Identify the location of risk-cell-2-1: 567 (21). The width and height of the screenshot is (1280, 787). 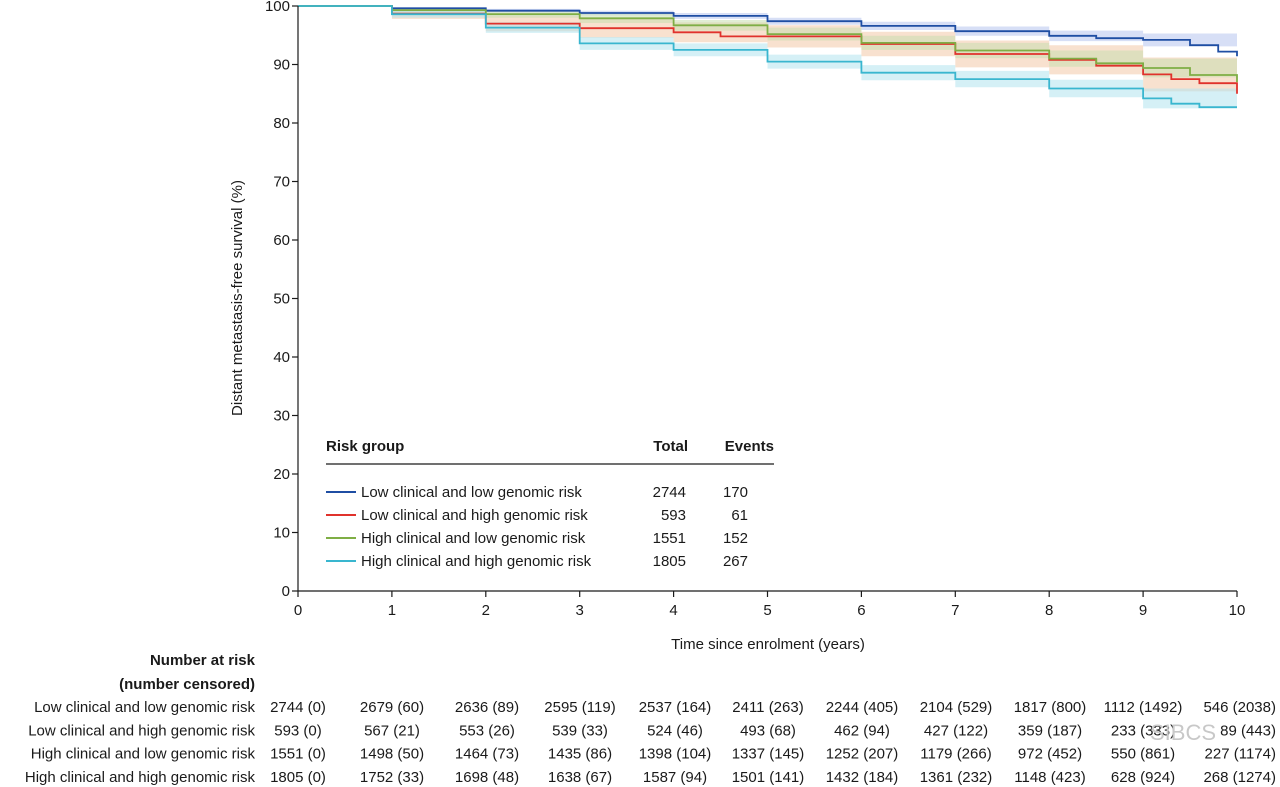
(392, 730).